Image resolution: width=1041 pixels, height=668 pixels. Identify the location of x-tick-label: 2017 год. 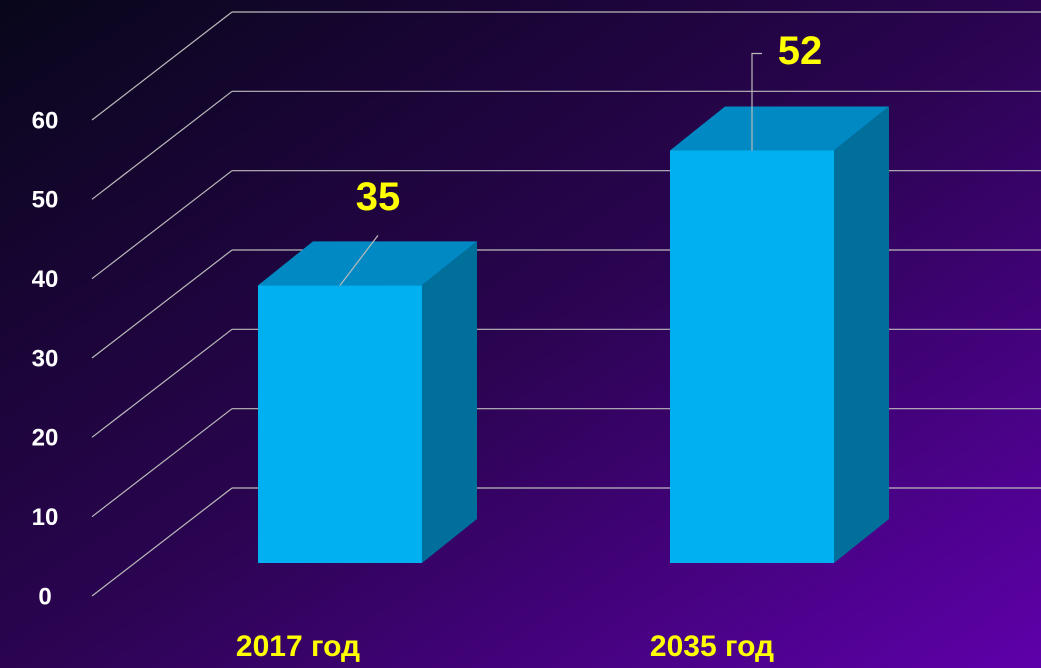
(298, 646).